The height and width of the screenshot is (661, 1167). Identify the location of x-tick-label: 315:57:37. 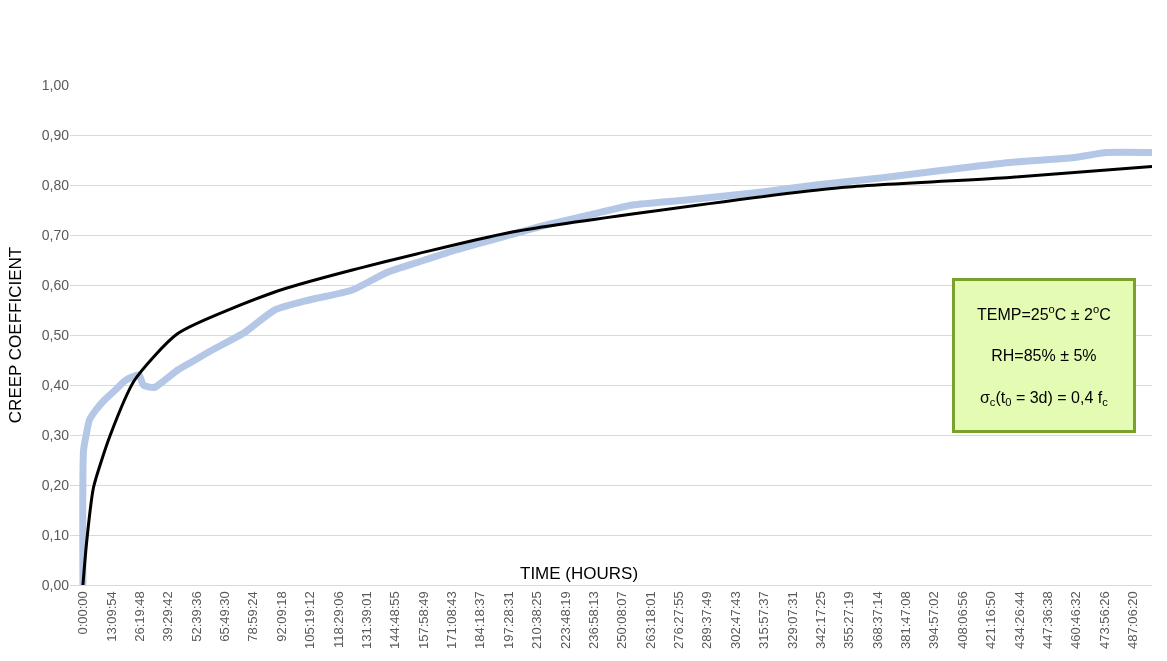
(764, 620).